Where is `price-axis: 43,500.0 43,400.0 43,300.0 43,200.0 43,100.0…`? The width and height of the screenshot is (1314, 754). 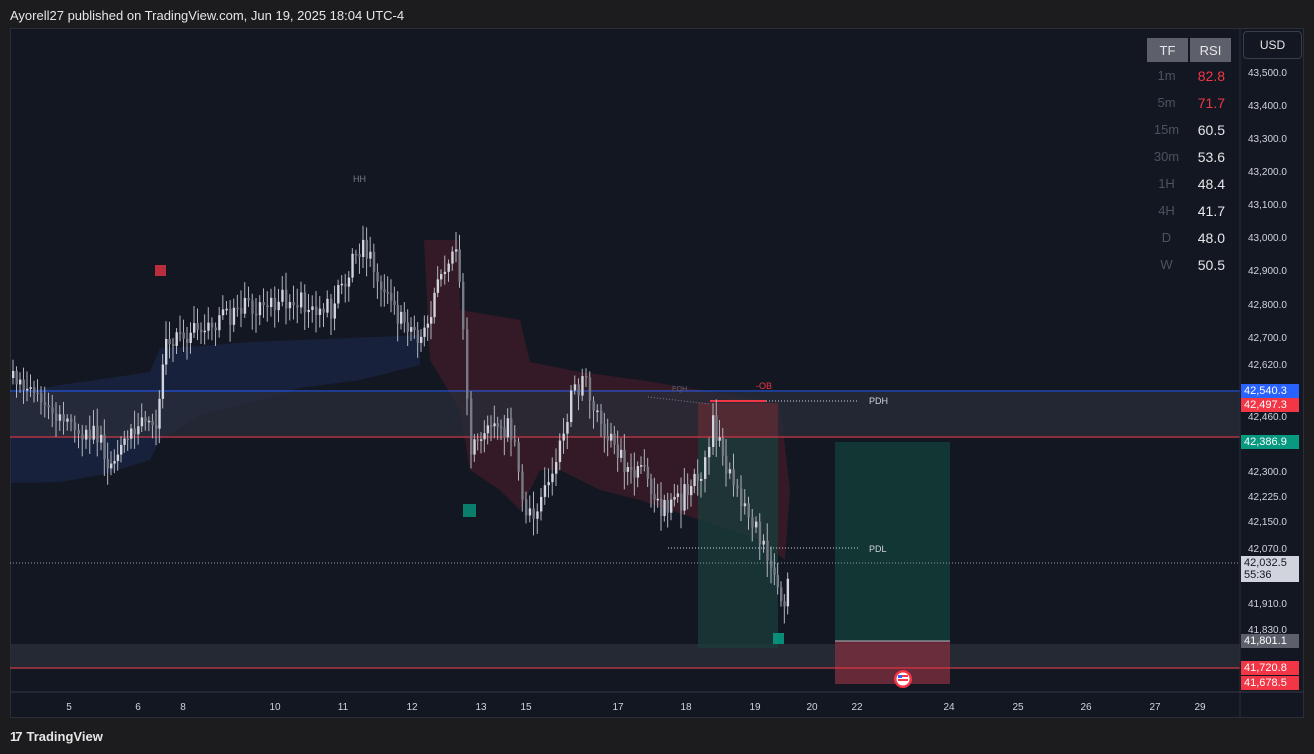
price-axis: 43,500.0 43,400.0 43,300.0 43,200.0 43,100.0… is located at coordinates (1267, 352).